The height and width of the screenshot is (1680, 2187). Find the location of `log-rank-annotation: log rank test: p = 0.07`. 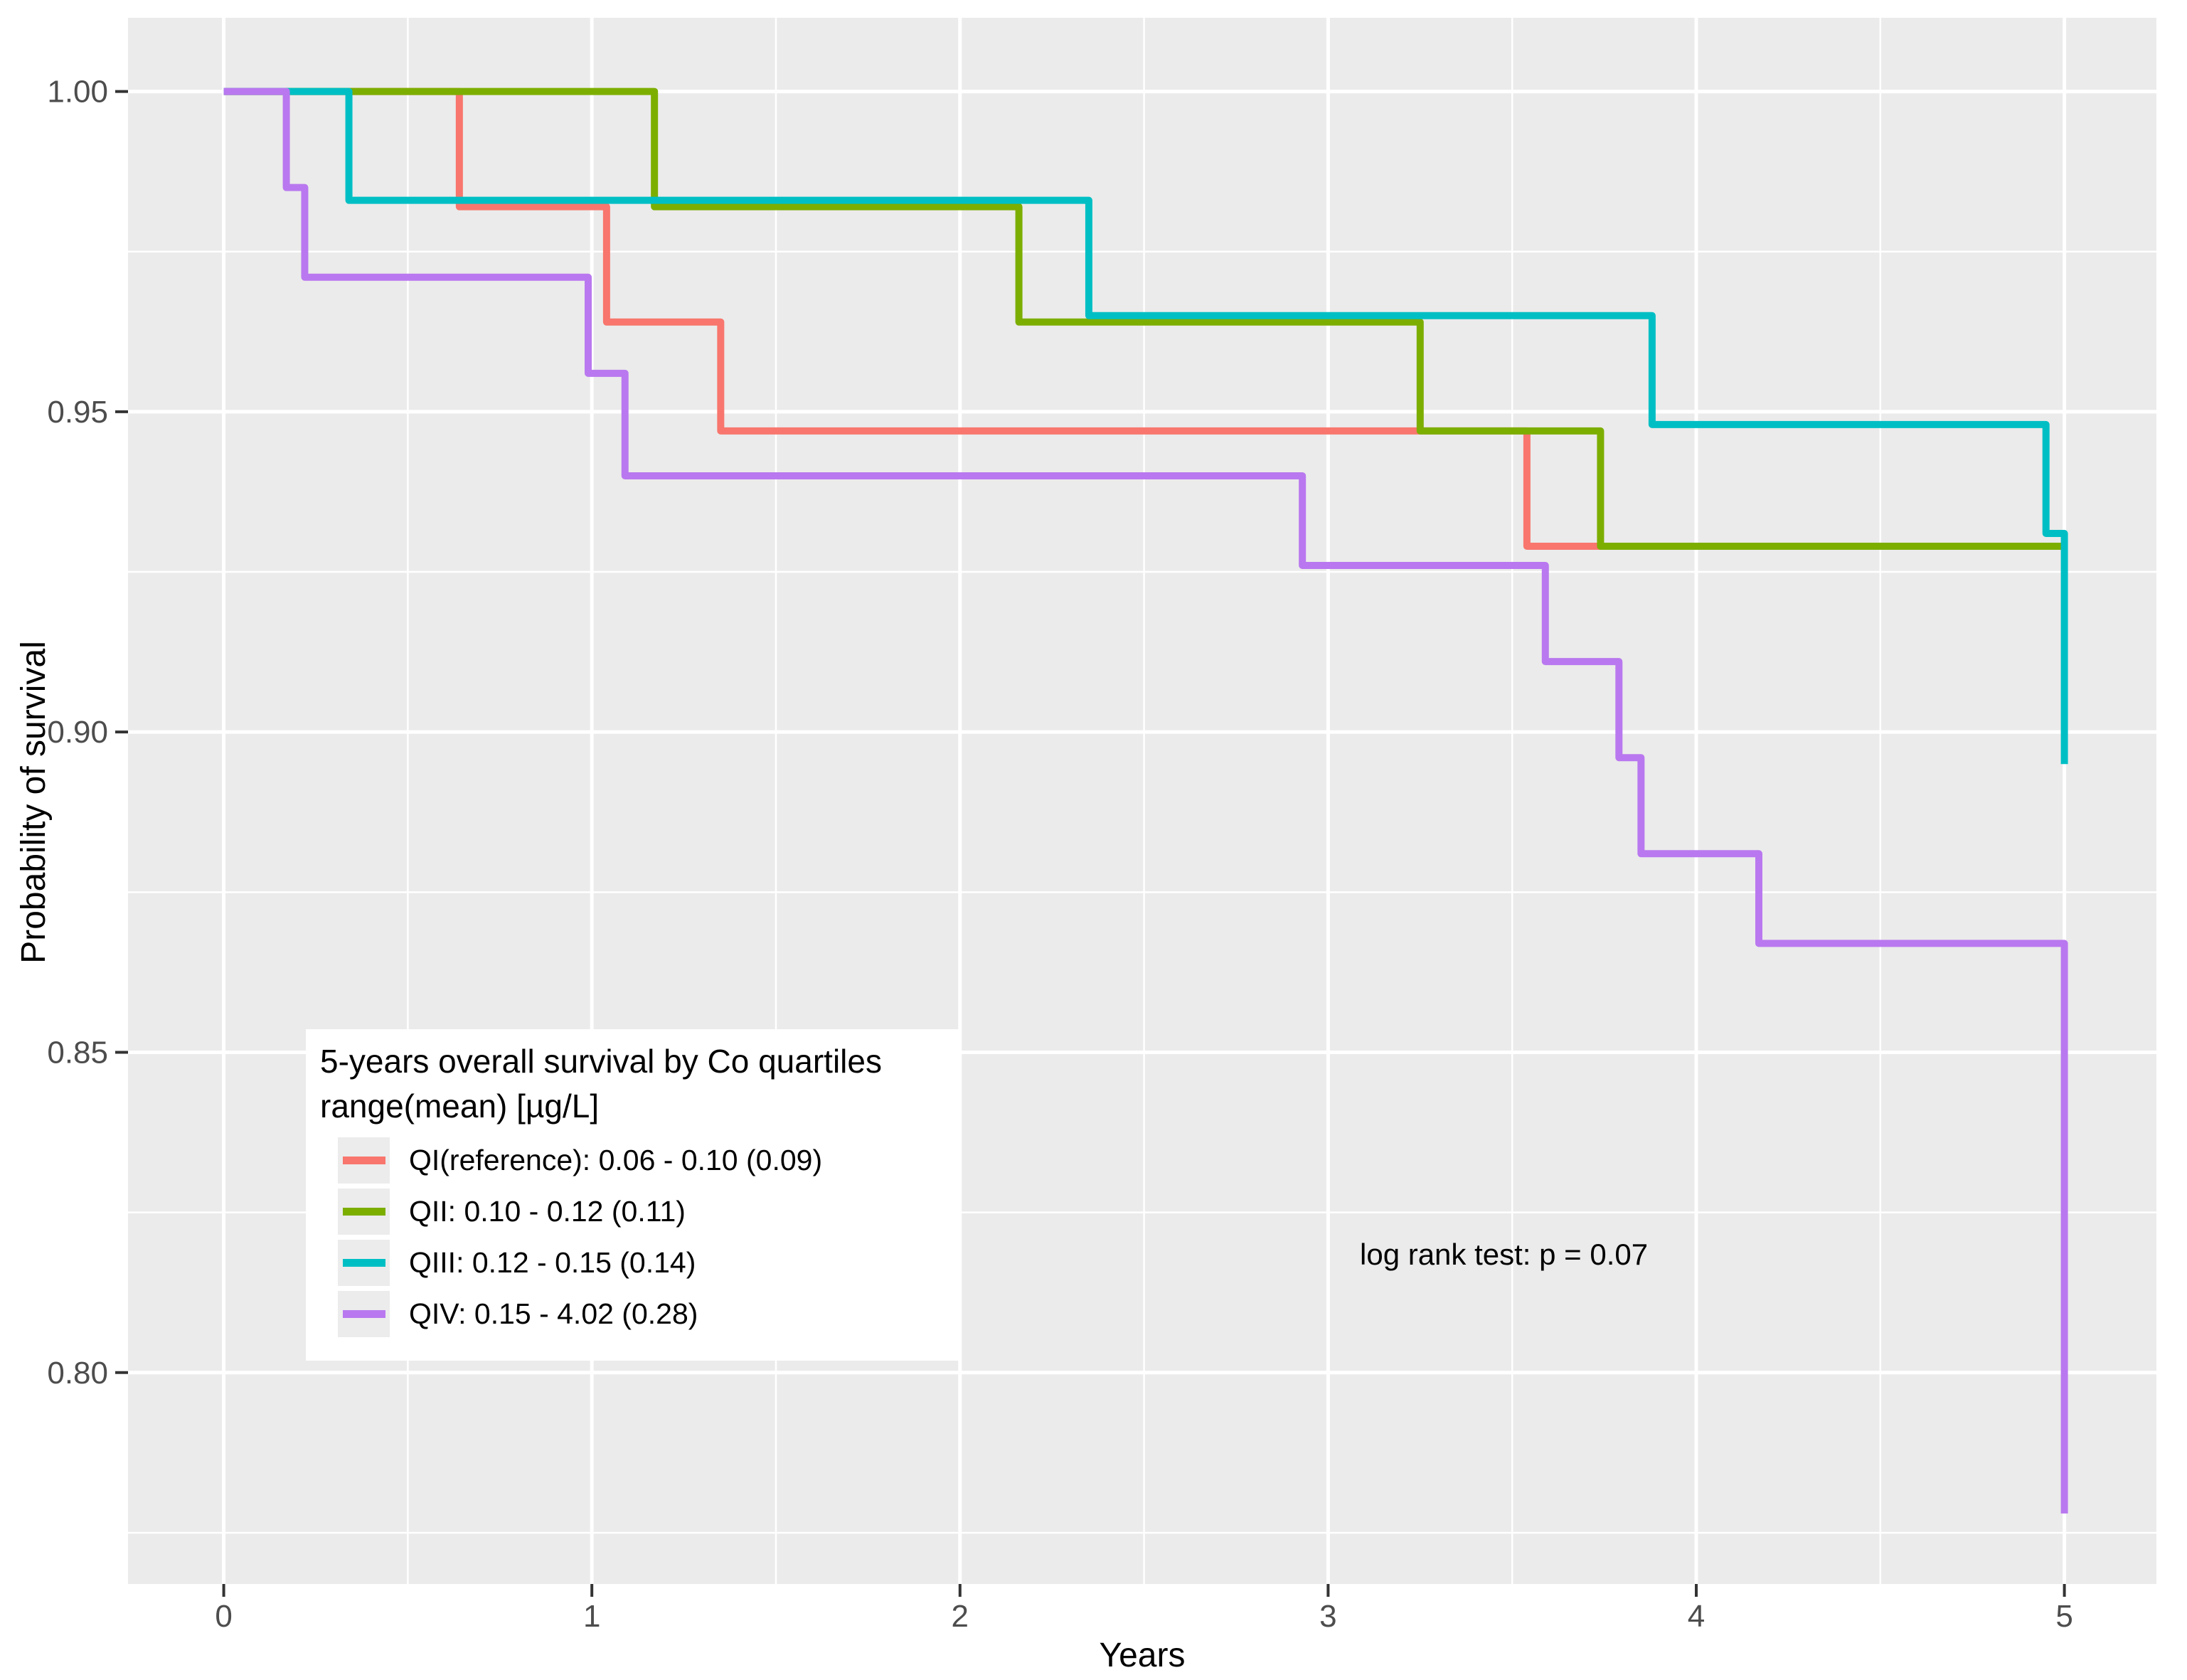

log-rank-annotation: log rank test: p = 0.07 is located at coordinates (1504, 1254).